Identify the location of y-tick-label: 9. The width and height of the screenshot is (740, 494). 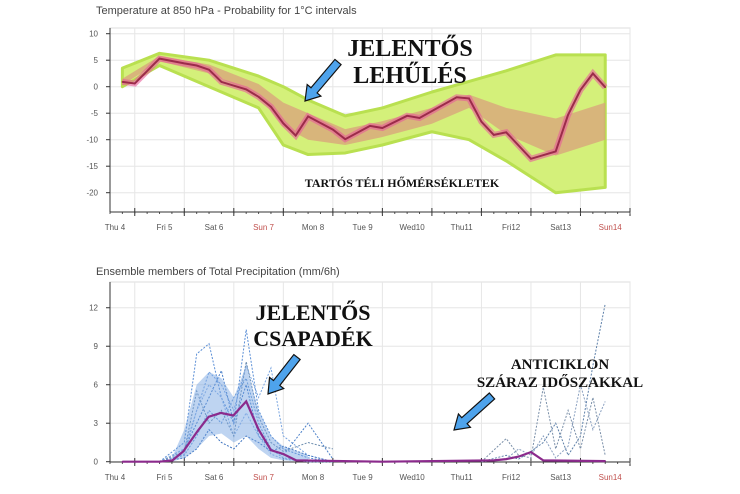
(96, 346).